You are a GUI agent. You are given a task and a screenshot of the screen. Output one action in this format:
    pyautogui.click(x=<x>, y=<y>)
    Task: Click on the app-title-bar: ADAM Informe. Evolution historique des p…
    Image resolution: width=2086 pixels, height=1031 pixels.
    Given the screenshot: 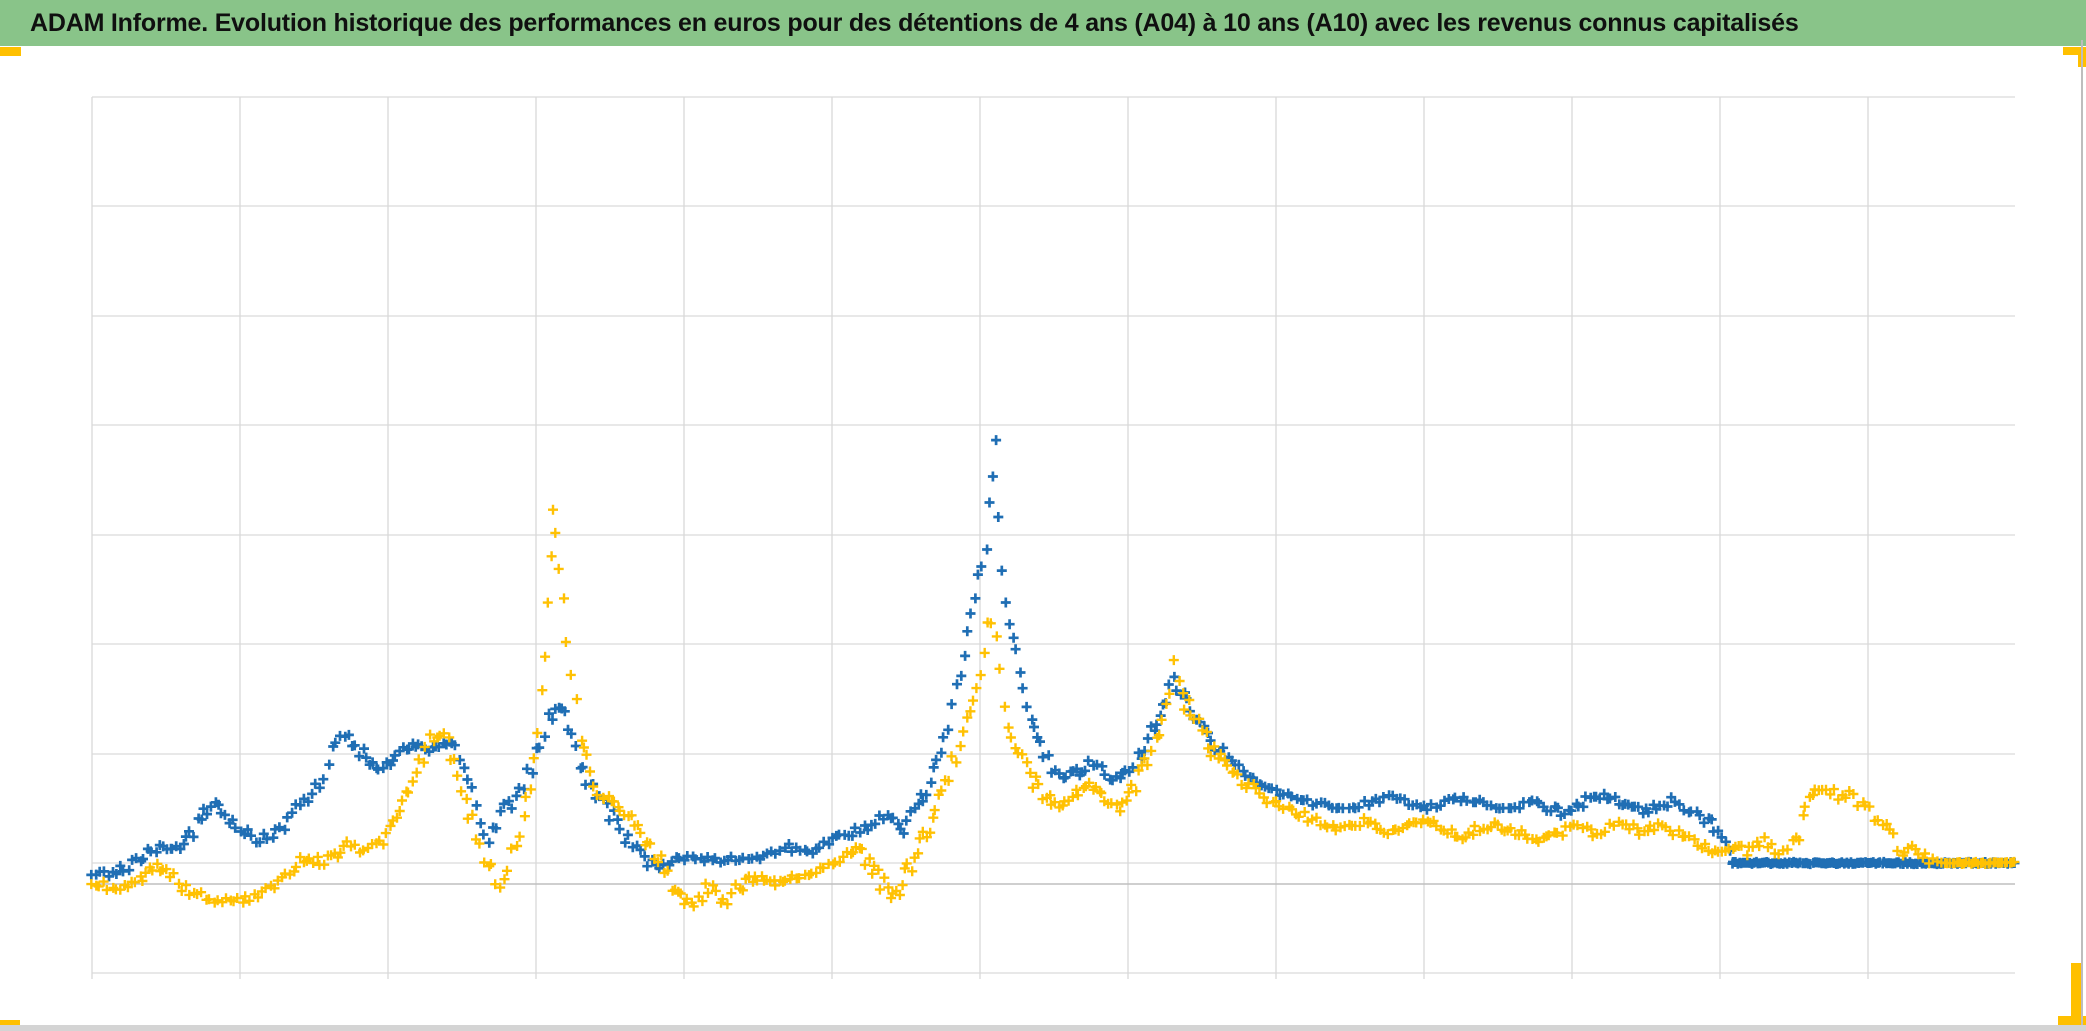 What is the action you would take?
    pyautogui.click(x=1043, y=23)
    